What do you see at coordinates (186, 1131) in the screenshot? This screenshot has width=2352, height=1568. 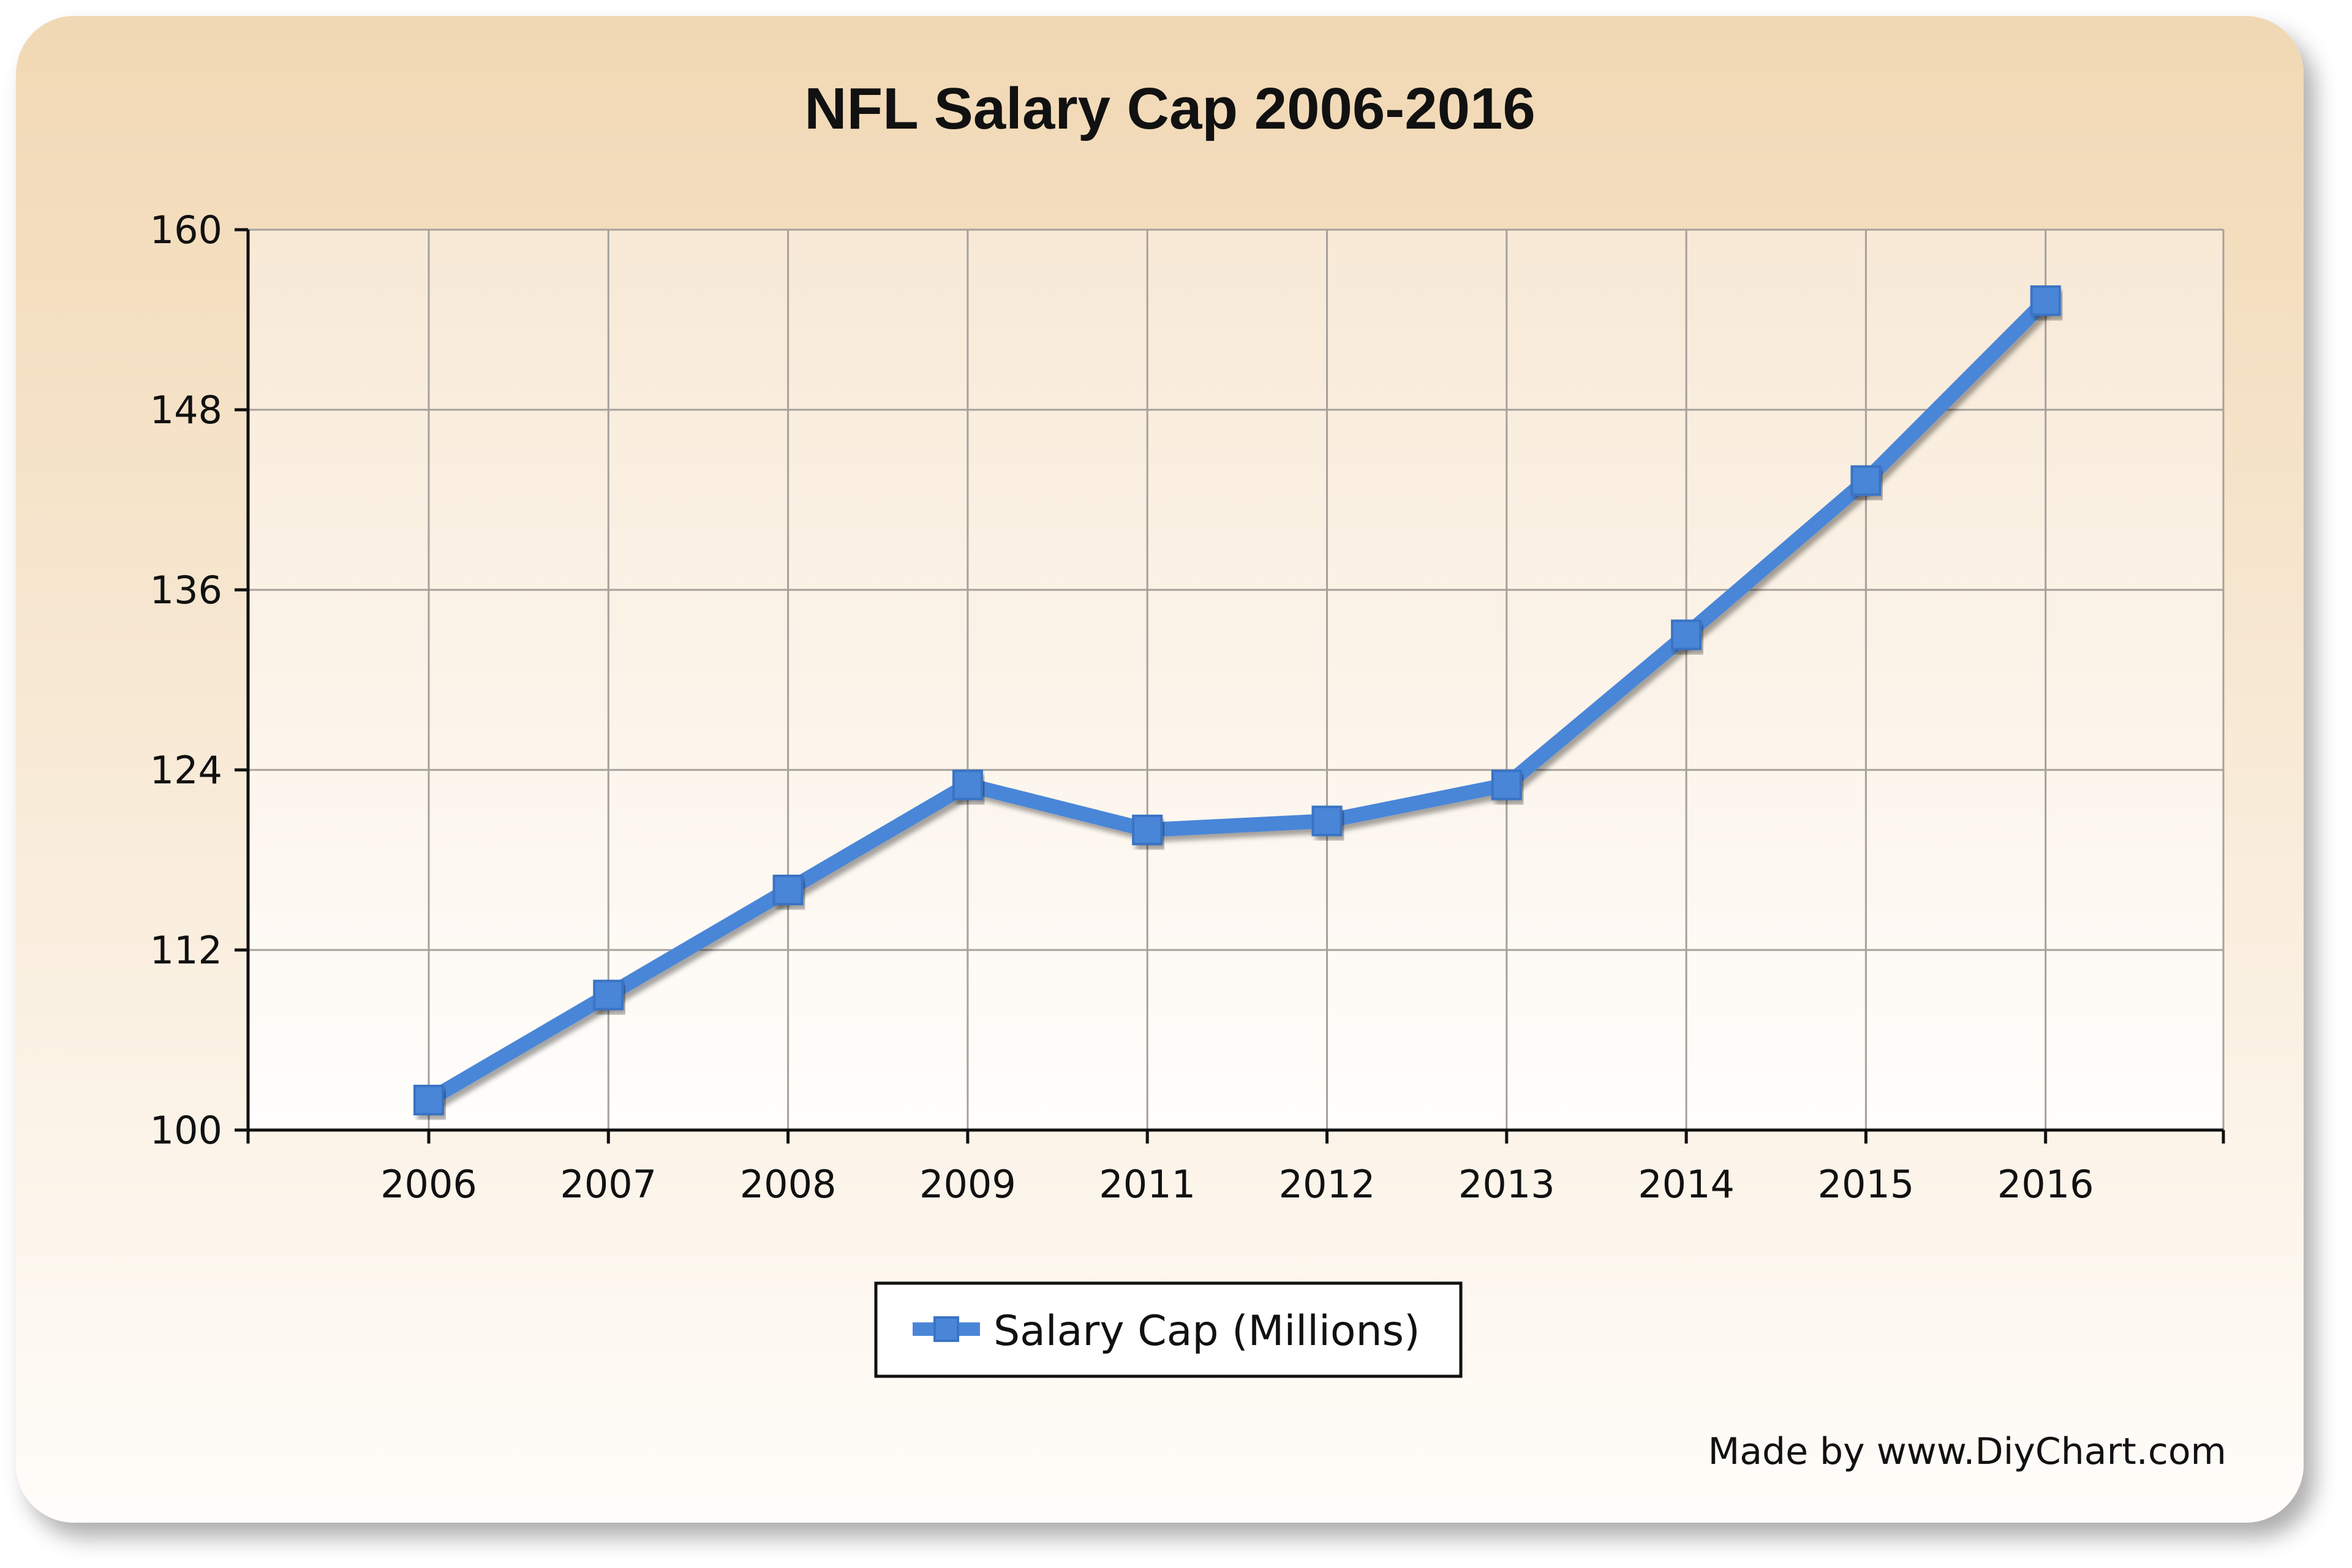 I see `y-tick-label: 100` at bounding box center [186, 1131].